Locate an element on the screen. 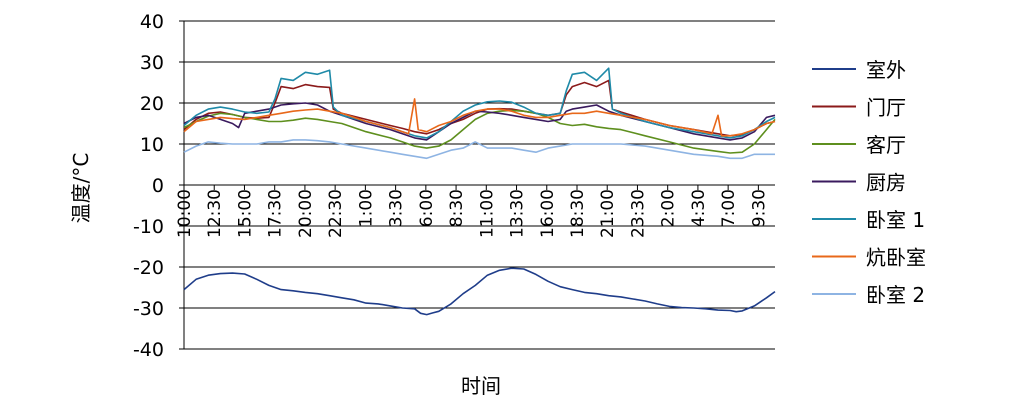 The height and width of the screenshot is (406, 1024). x-tick-label: 3:30 is located at coordinates (397, 208).